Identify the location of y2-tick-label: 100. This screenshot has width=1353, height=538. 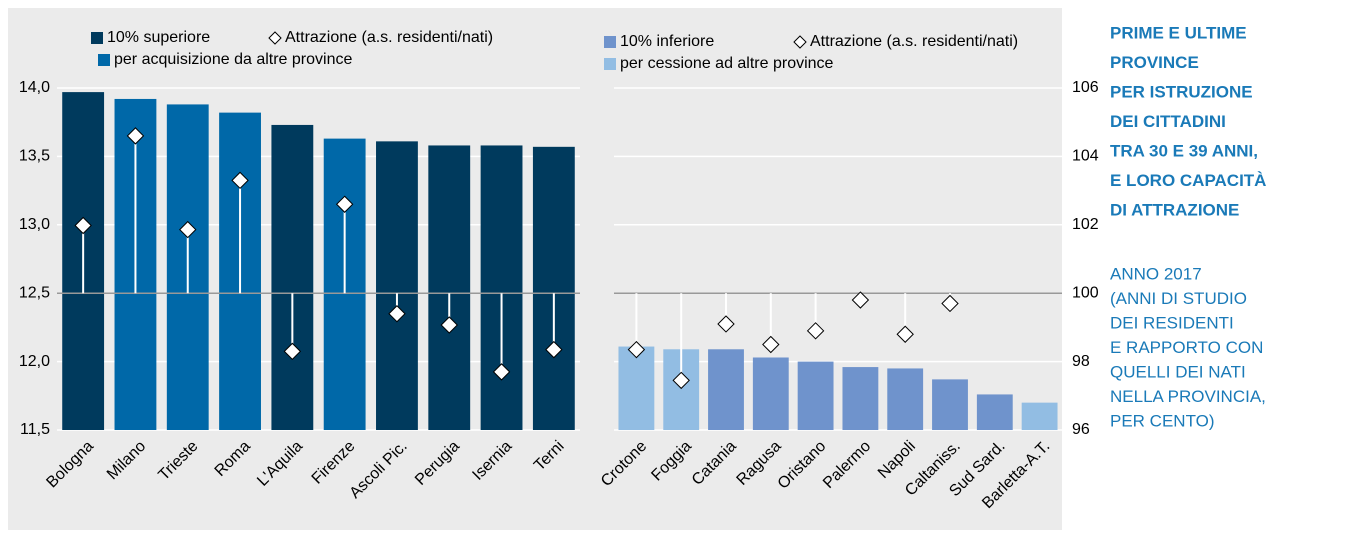
(1085, 292).